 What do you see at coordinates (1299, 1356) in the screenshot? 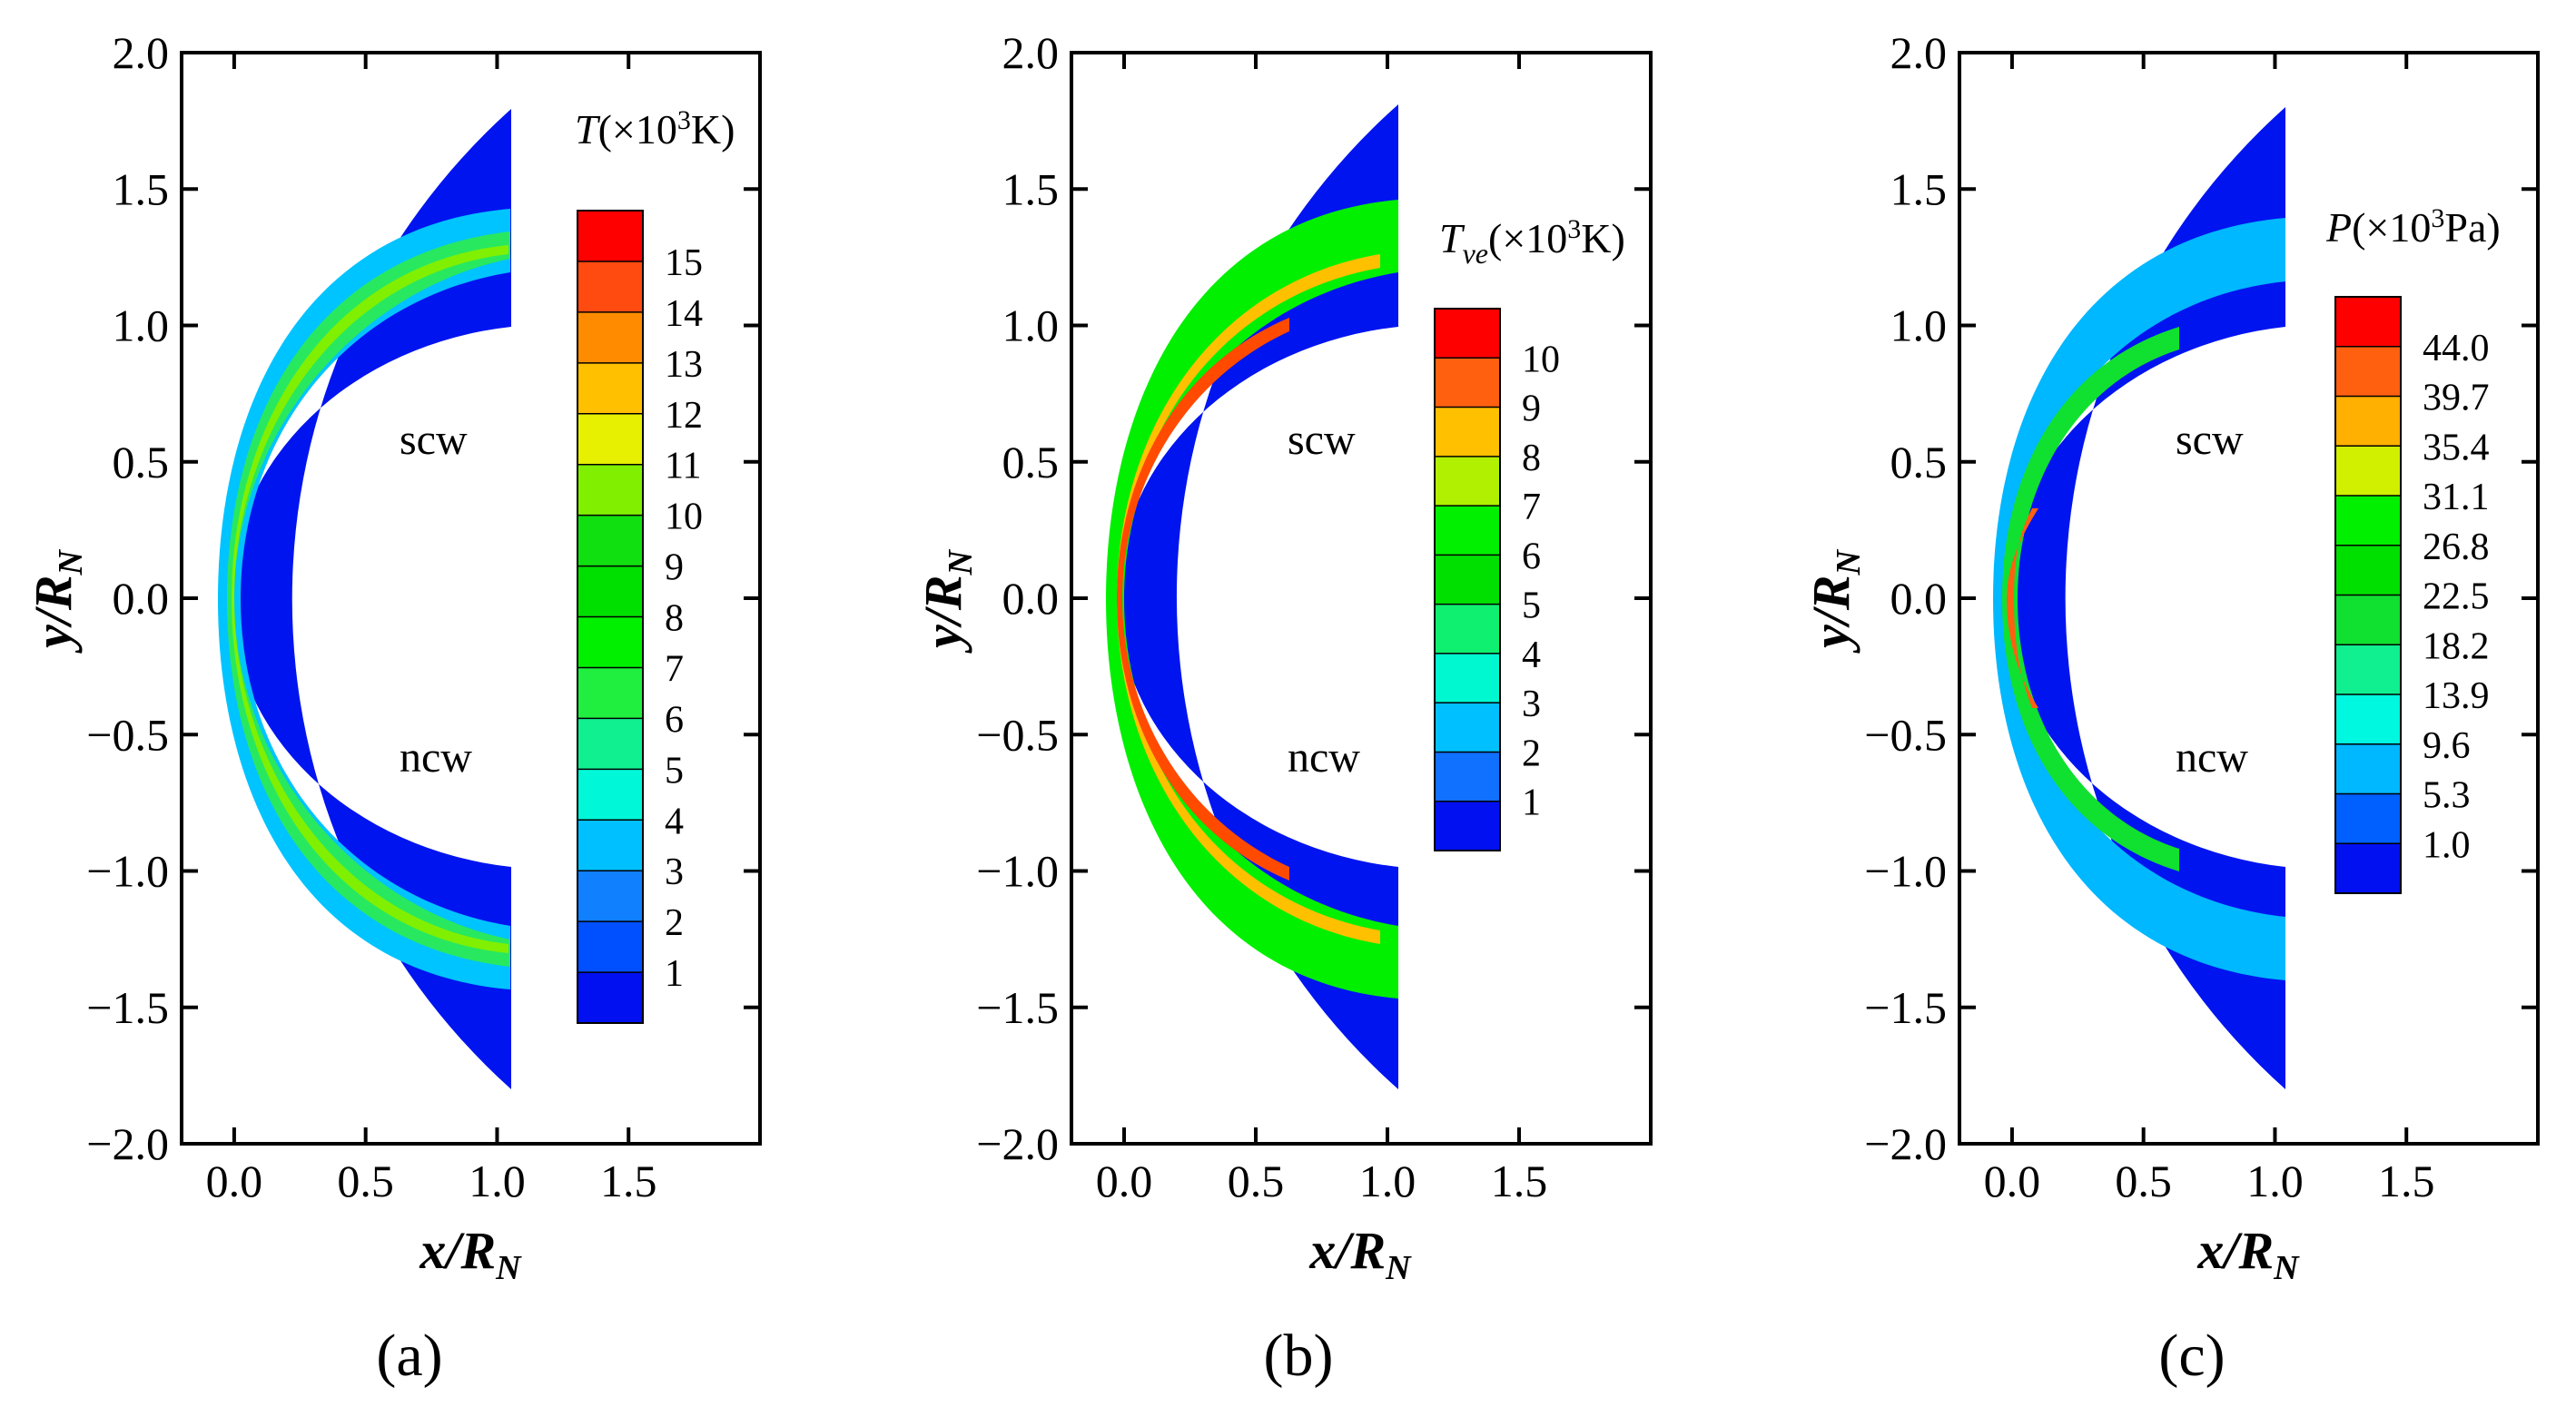
I see `panel-b-caption: (b)` at bounding box center [1299, 1356].